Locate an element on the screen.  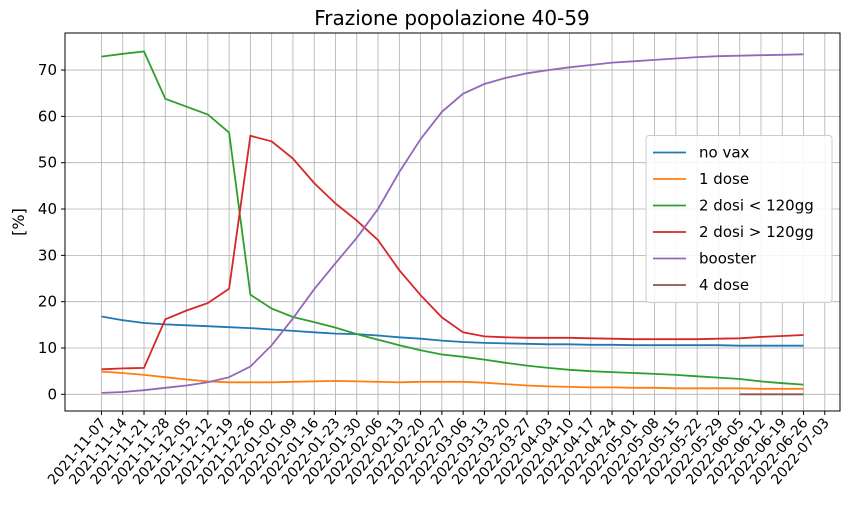
legend-box is located at coordinates (739, 219).